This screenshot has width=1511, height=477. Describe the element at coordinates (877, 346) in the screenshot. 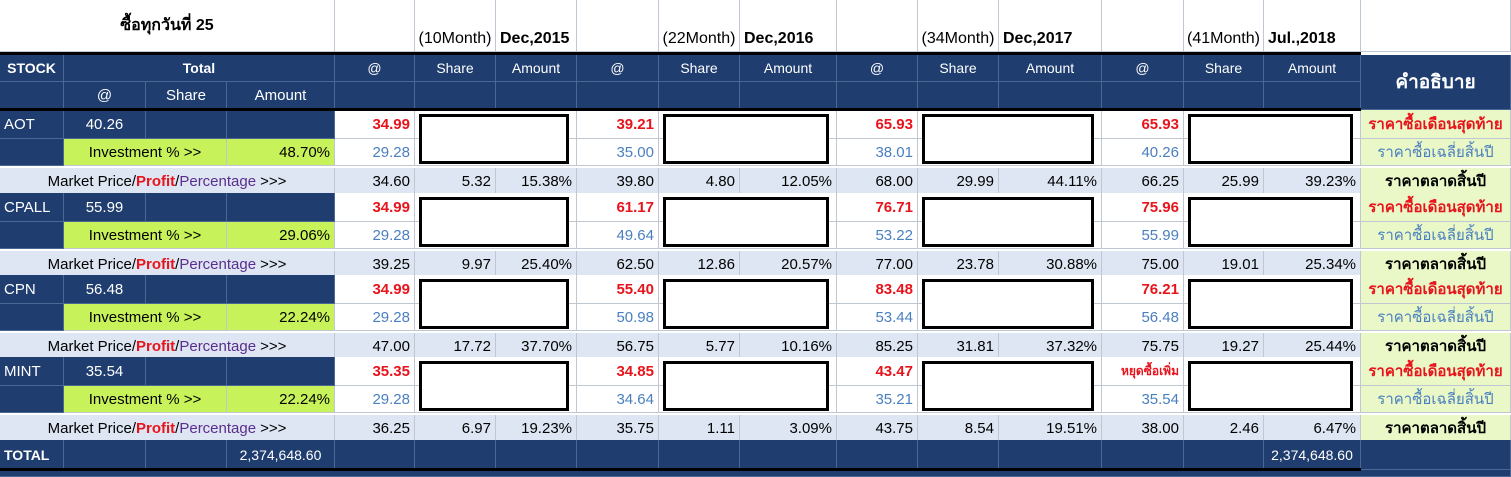

I see `market-price: 85.25` at that location.